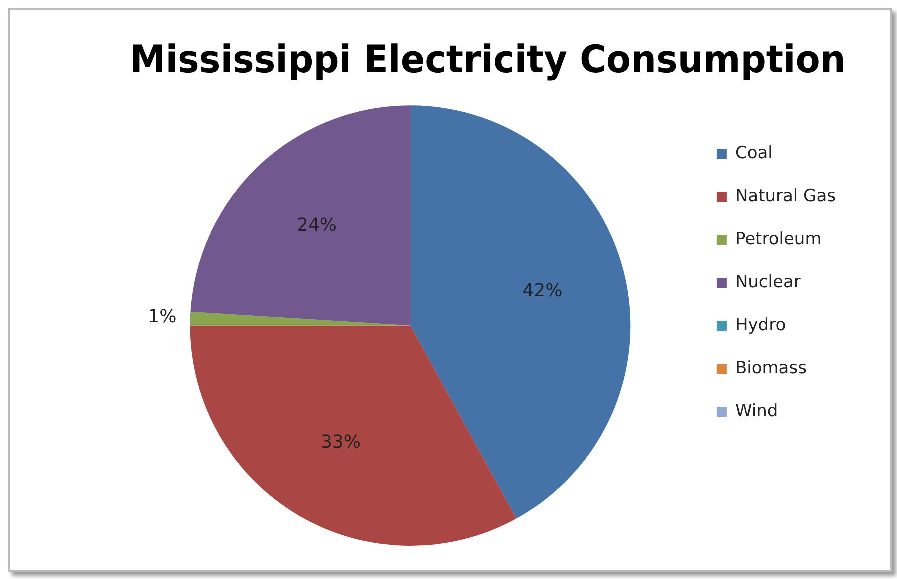 Image resolution: width=897 pixels, height=579 pixels. What do you see at coordinates (760, 325) in the screenshot?
I see `legend-label: Hydro` at bounding box center [760, 325].